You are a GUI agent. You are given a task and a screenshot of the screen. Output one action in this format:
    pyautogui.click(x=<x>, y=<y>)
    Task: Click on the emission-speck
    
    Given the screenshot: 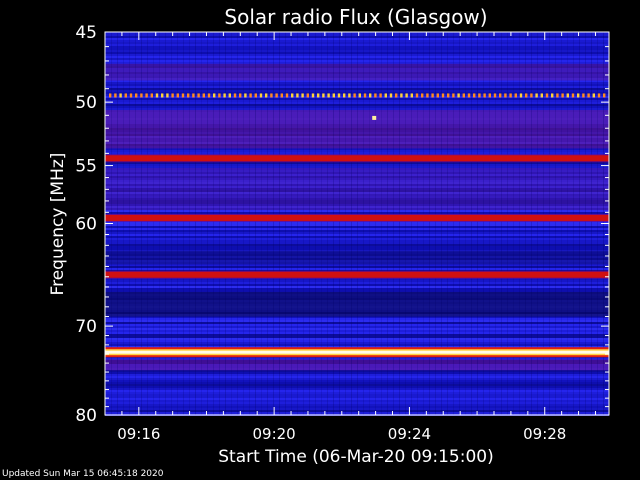 What is the action you would take?
    pyautogui.click(x=374, y=117)
    